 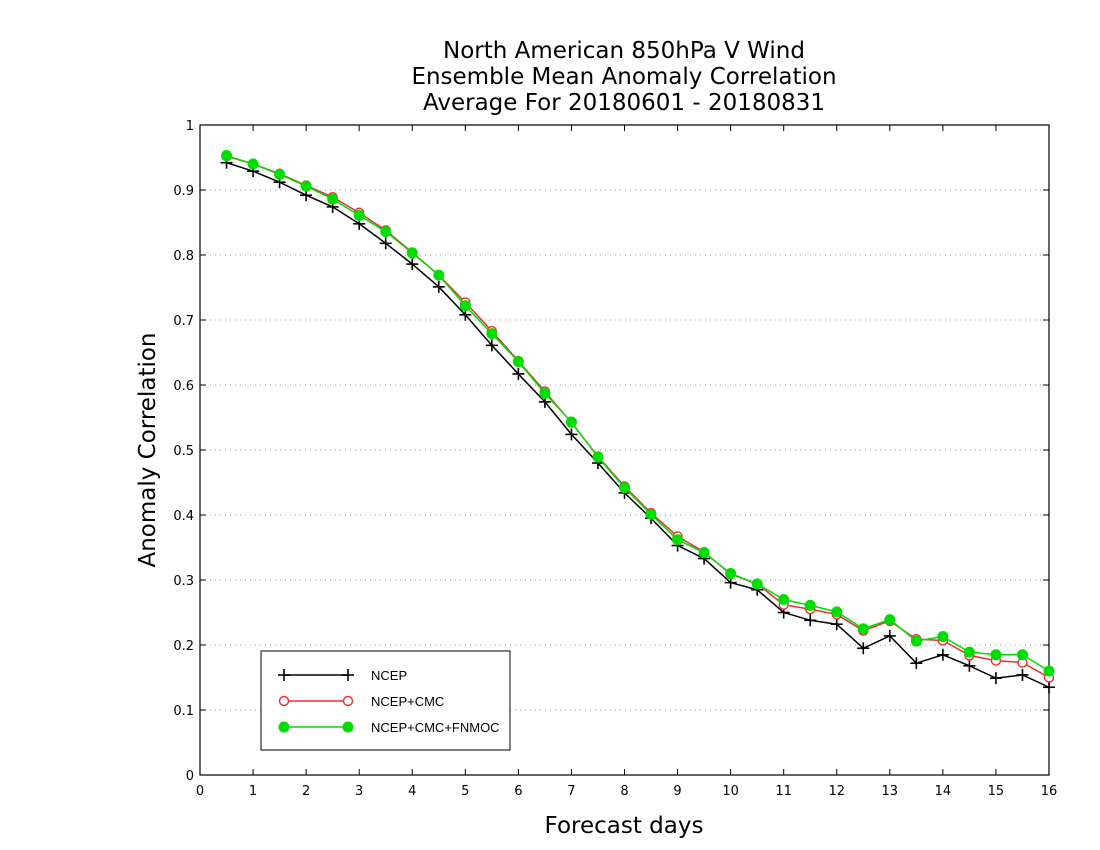 I want to click on x-tick-label: 12, so click(x=836, y=791).